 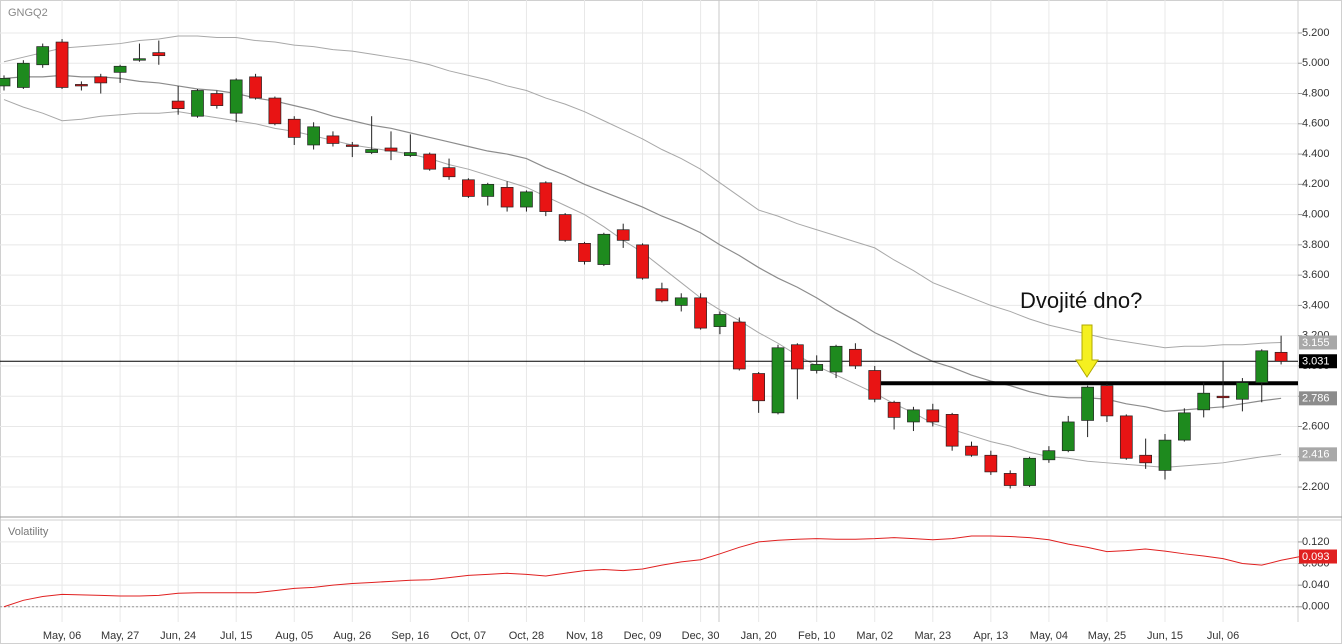 What do you see at coordinates (1316, 93) in the screenshot?
I see `y-tick-label: 4.800` at bounding box center [1316, 93].